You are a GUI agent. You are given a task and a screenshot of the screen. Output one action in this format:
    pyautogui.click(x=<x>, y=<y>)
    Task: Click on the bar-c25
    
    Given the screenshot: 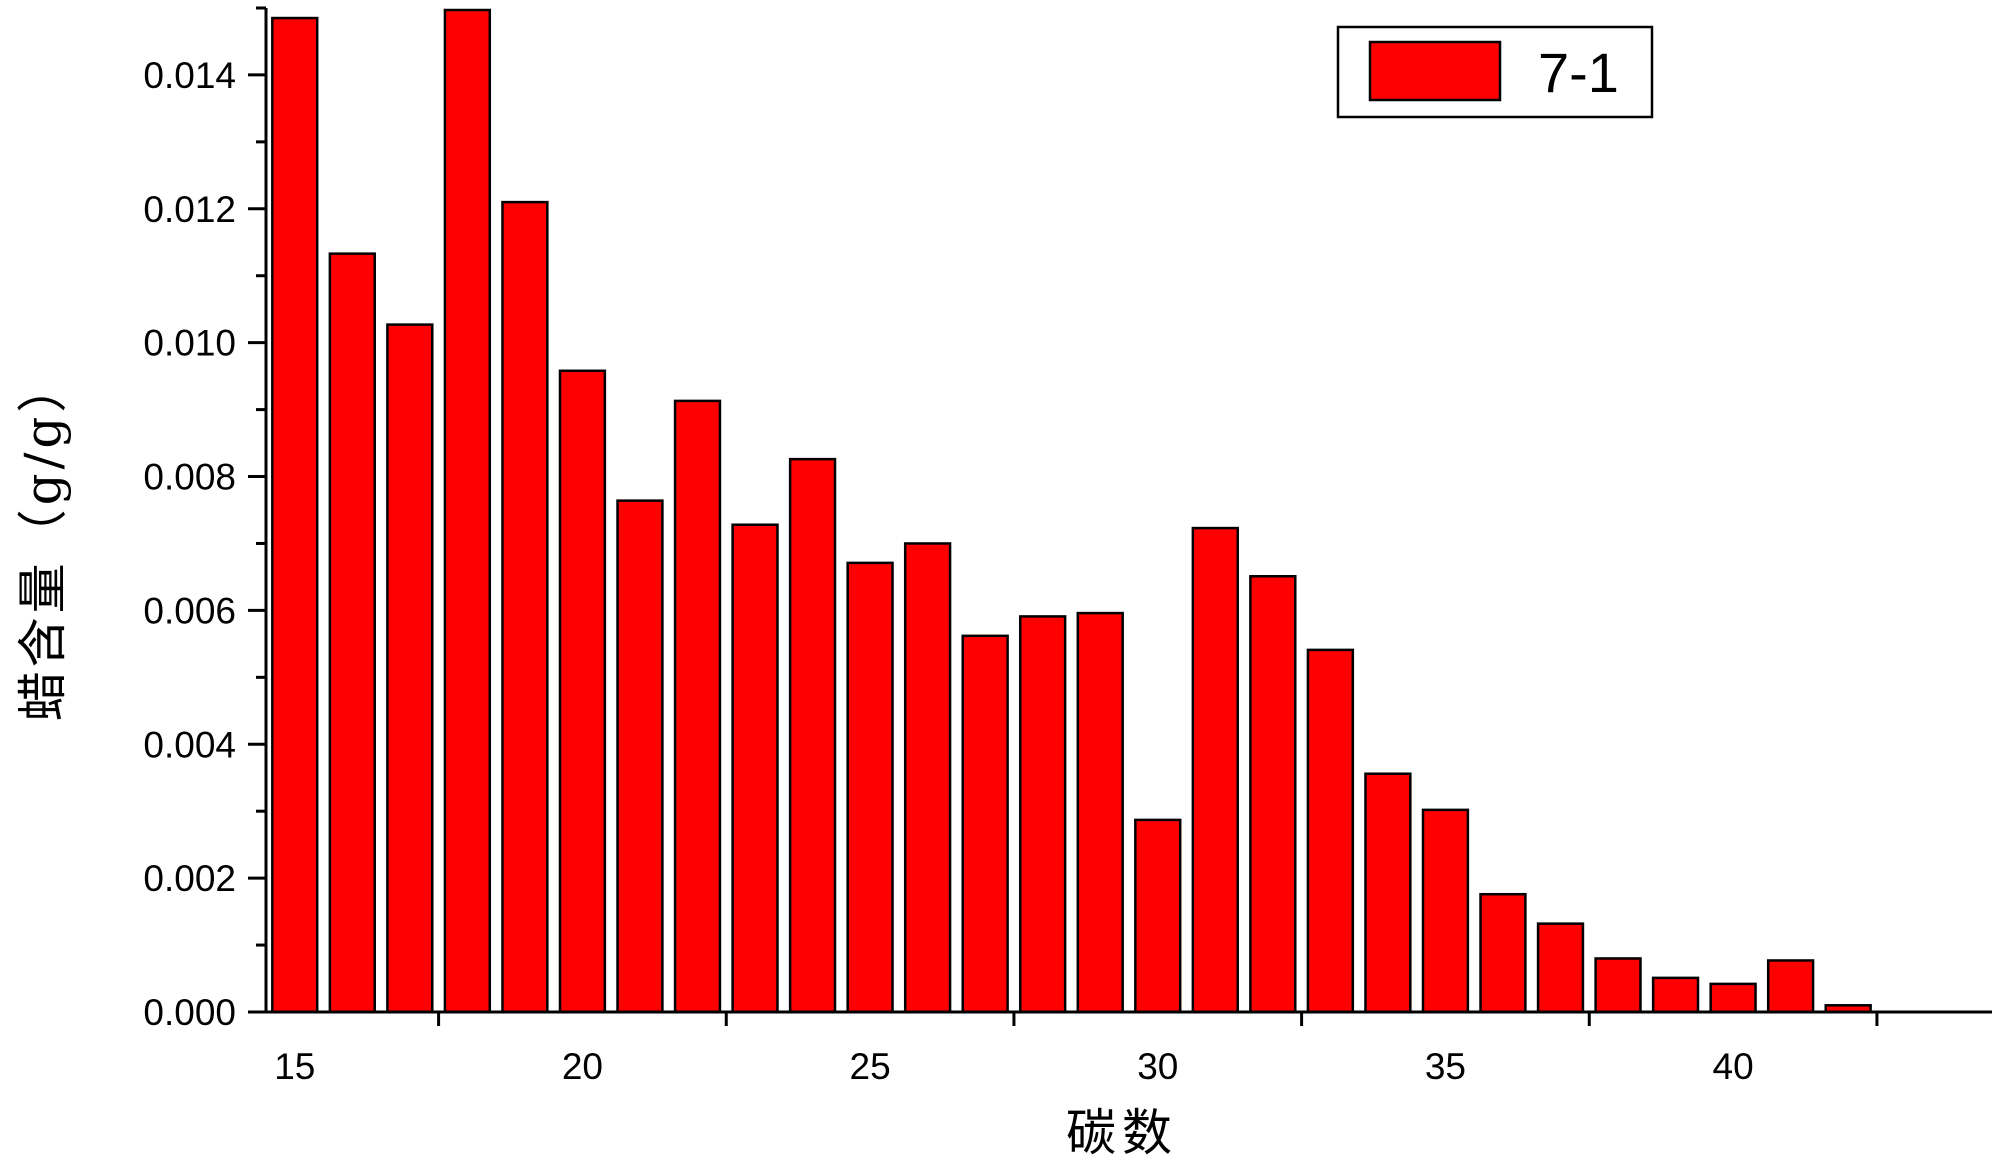 What is the action you would take?
    pyautogui.click(x=870, y=787)
    